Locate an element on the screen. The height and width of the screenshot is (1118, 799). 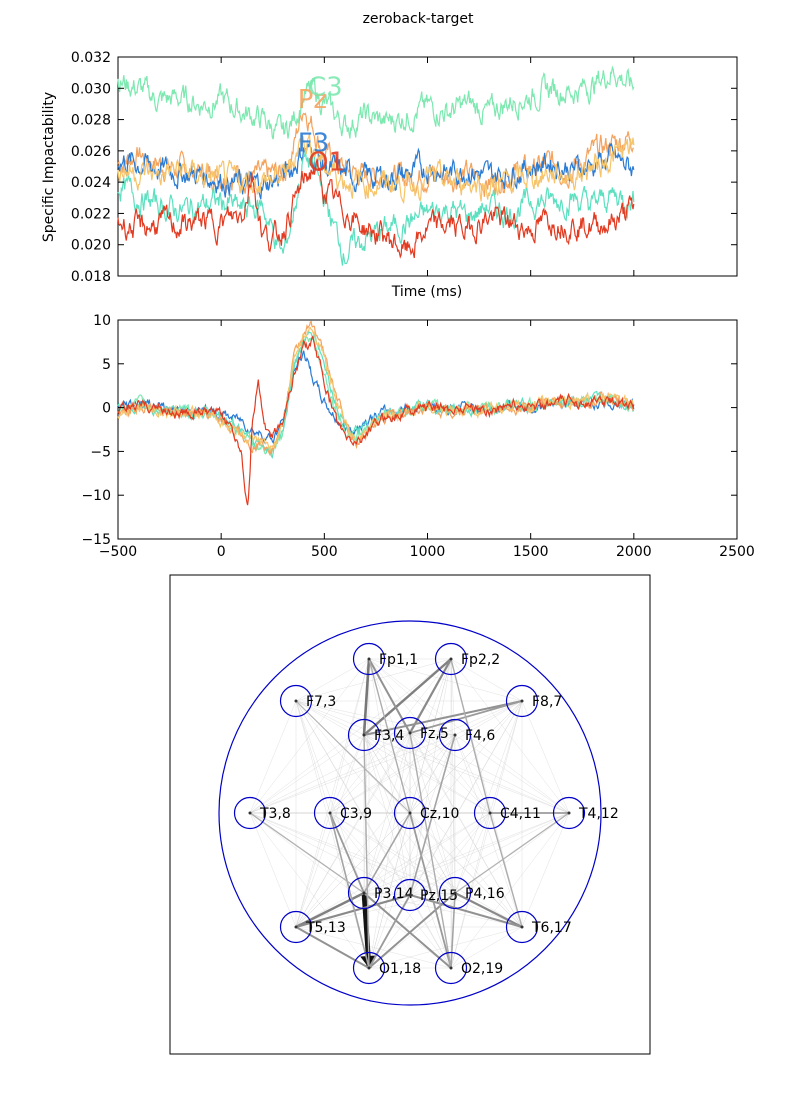
node-label-8: T3,8 is located at coordinates (275, 814).